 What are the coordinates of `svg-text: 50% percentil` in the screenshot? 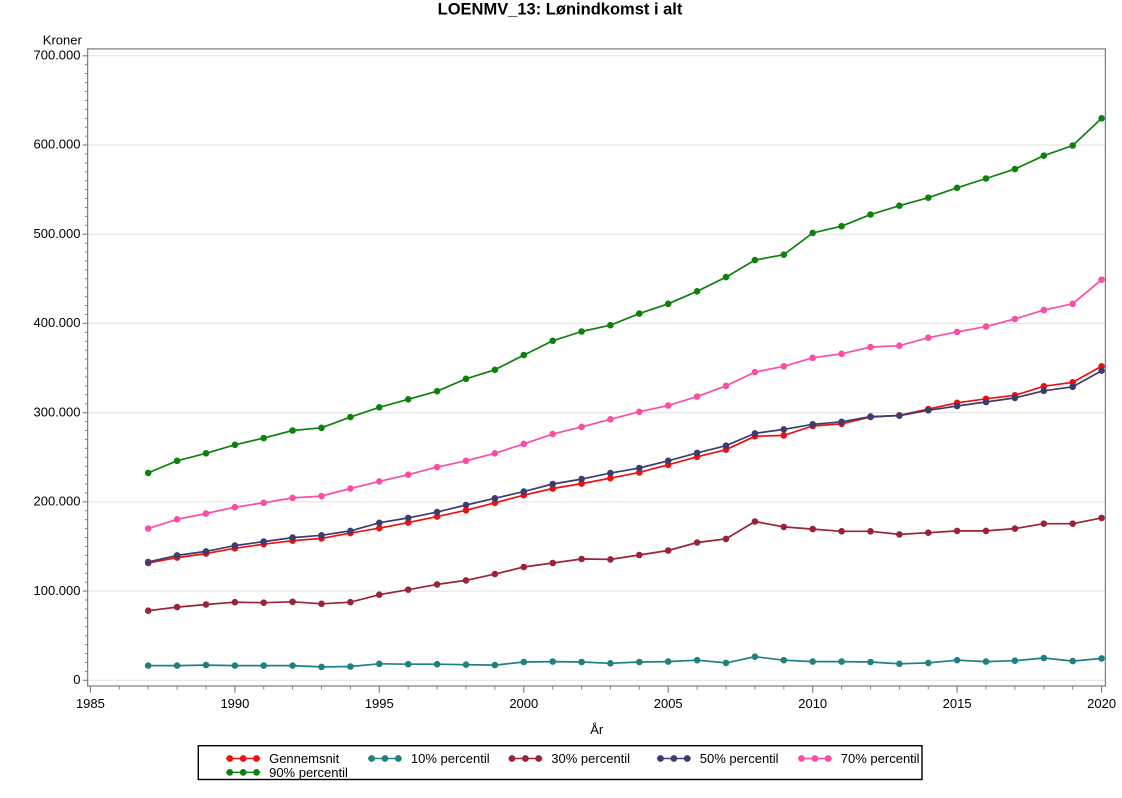 It's located at (739, 758).